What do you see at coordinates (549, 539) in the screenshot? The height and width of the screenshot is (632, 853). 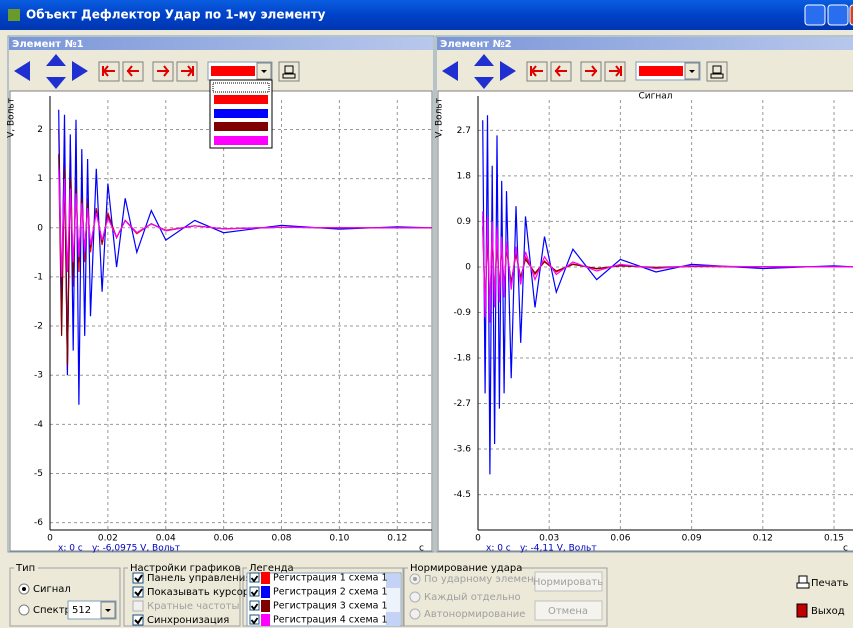 I see `x-tick-label: 0.03` at bounding box center [549, 539].